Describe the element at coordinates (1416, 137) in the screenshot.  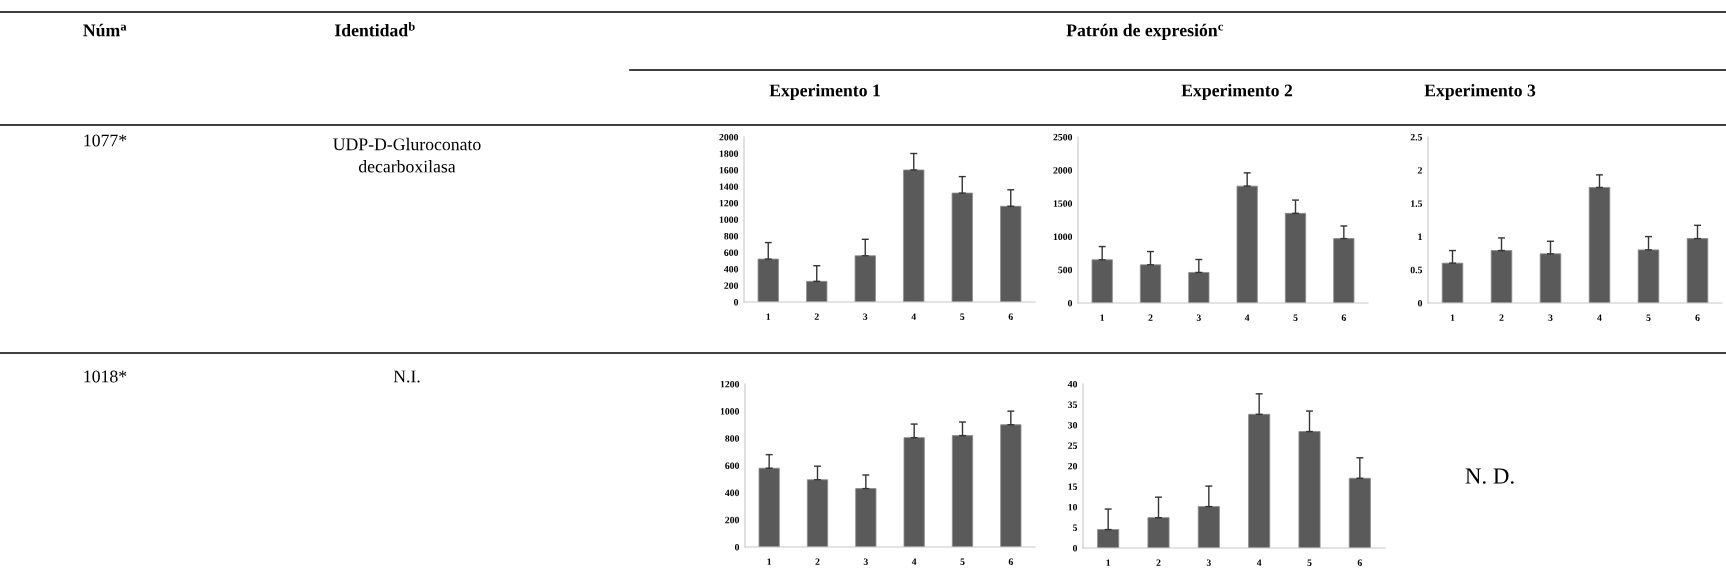
I see `y-tick-label: 2.5` at that location.